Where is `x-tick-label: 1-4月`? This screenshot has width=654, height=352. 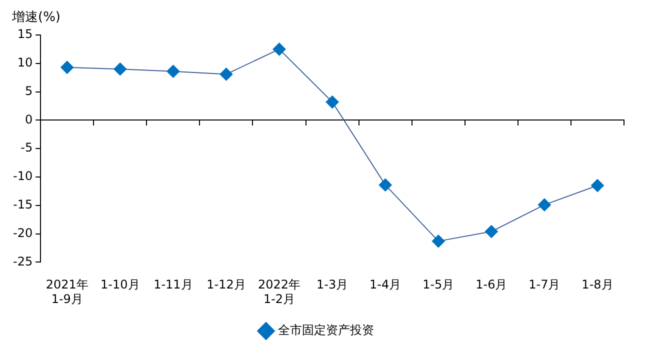 x-tick-label: 1-4月 is located at coordinates (386, 285).